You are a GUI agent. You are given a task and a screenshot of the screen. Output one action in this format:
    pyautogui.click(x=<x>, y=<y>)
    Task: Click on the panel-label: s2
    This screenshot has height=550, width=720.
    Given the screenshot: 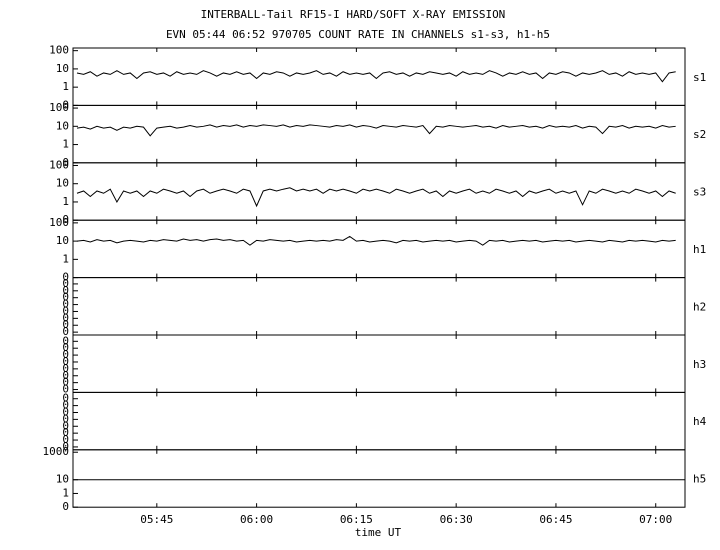 What is the action you would take?
    pyautogui.click(x=699, y=134)
    